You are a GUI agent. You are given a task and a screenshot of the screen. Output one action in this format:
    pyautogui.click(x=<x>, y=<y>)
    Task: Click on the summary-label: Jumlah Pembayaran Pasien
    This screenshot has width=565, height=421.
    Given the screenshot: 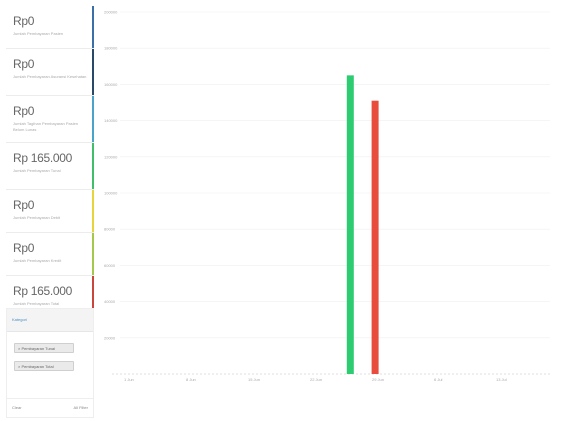 What is the action you would take?
    pyautogui.click(x=38, y=33)
    